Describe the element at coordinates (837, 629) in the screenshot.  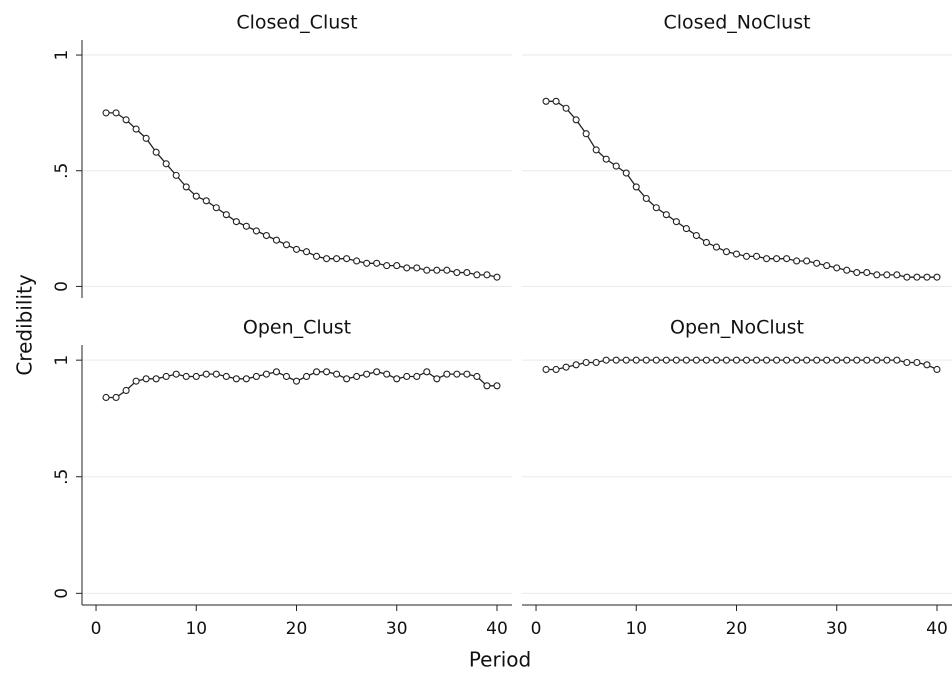
I see `x-tick-label: 30` at that location.